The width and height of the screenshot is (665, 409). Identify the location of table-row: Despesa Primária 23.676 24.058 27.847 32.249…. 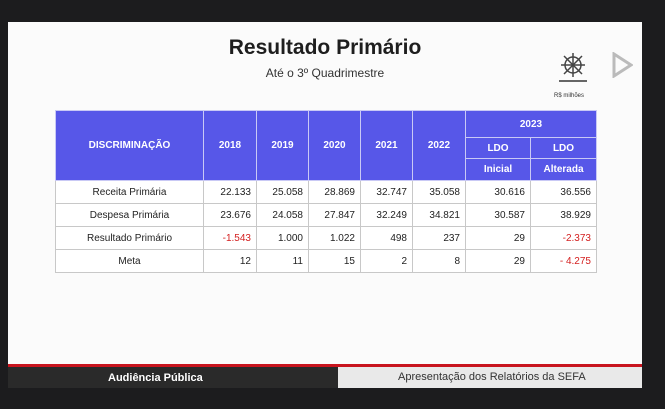
(326, 215).